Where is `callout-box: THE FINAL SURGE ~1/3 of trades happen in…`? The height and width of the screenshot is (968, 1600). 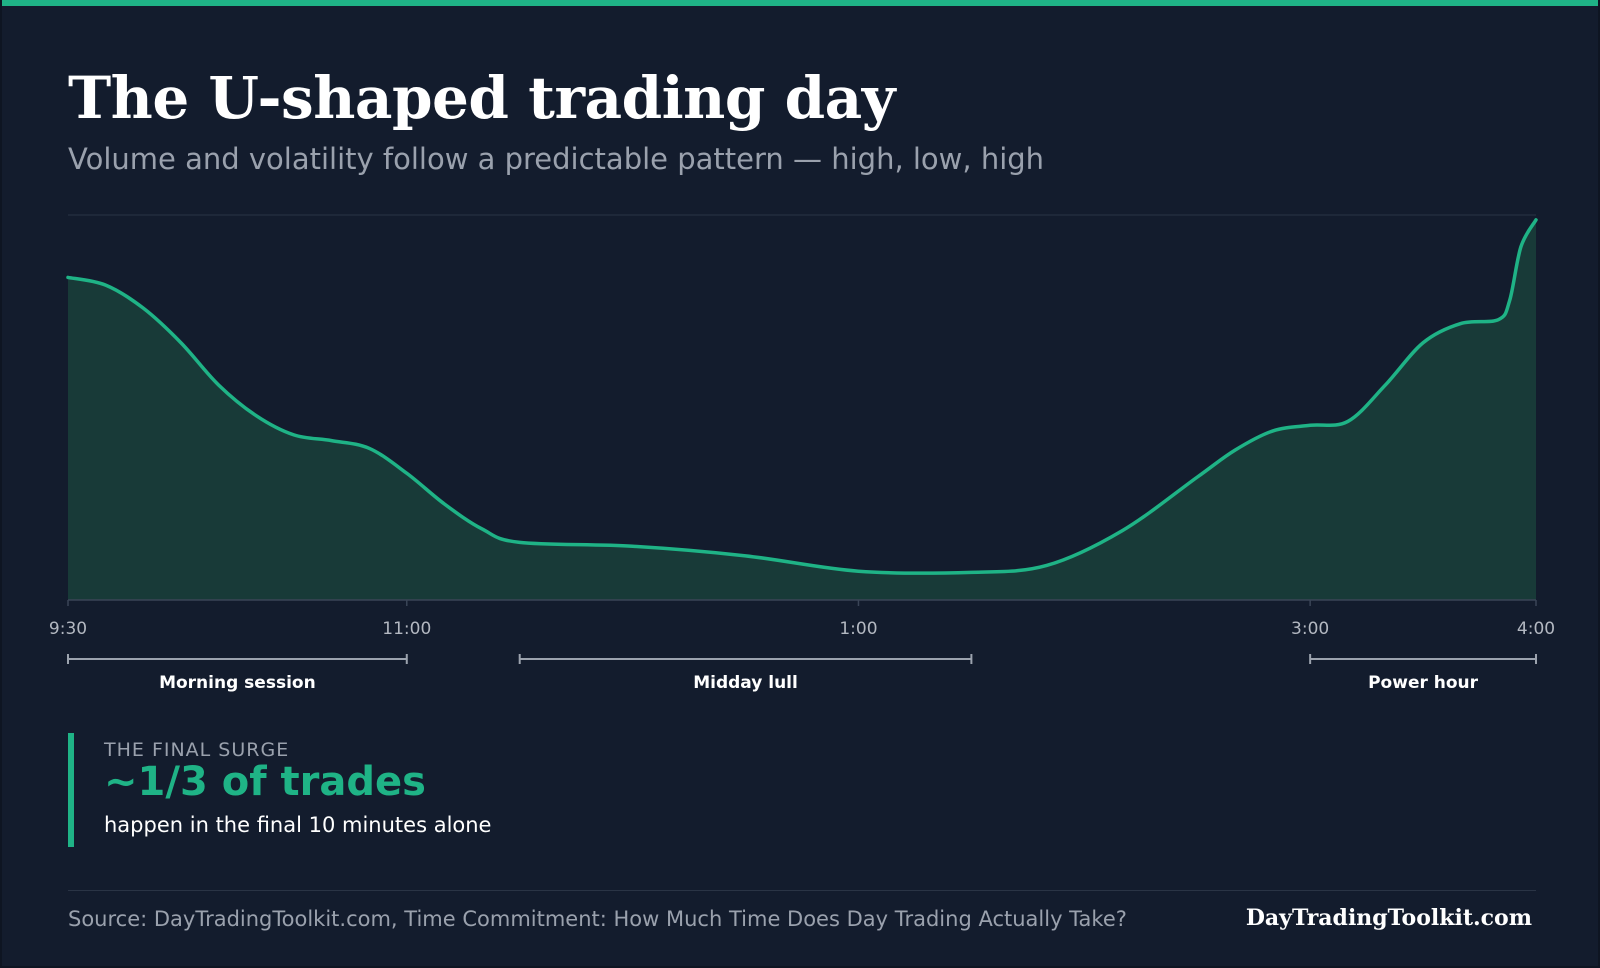
callout-box: THE FINAL SURGE ~1/3 of trades happen in… is located at coordinates (368, 790).